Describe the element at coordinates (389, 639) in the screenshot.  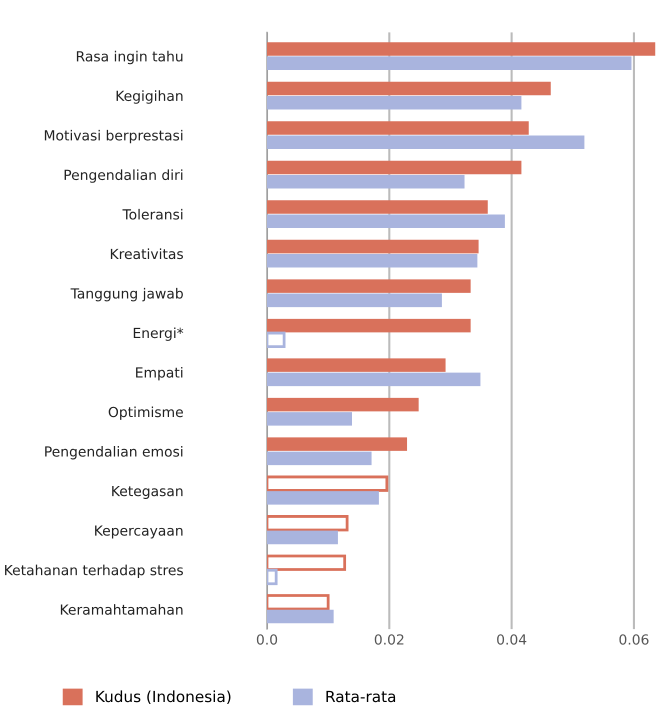
I see `x-tick-label: 0.02` at that location.